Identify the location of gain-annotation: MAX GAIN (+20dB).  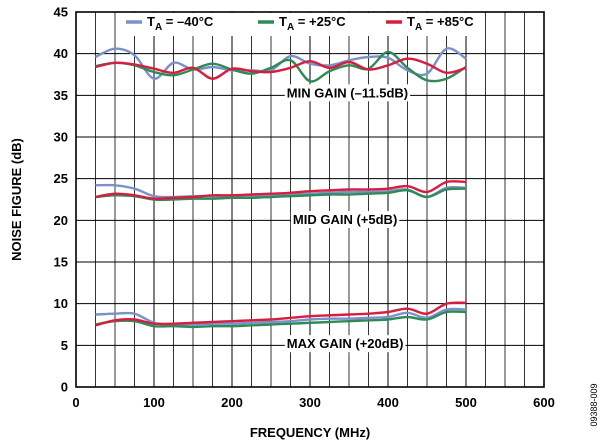
(345, 343).